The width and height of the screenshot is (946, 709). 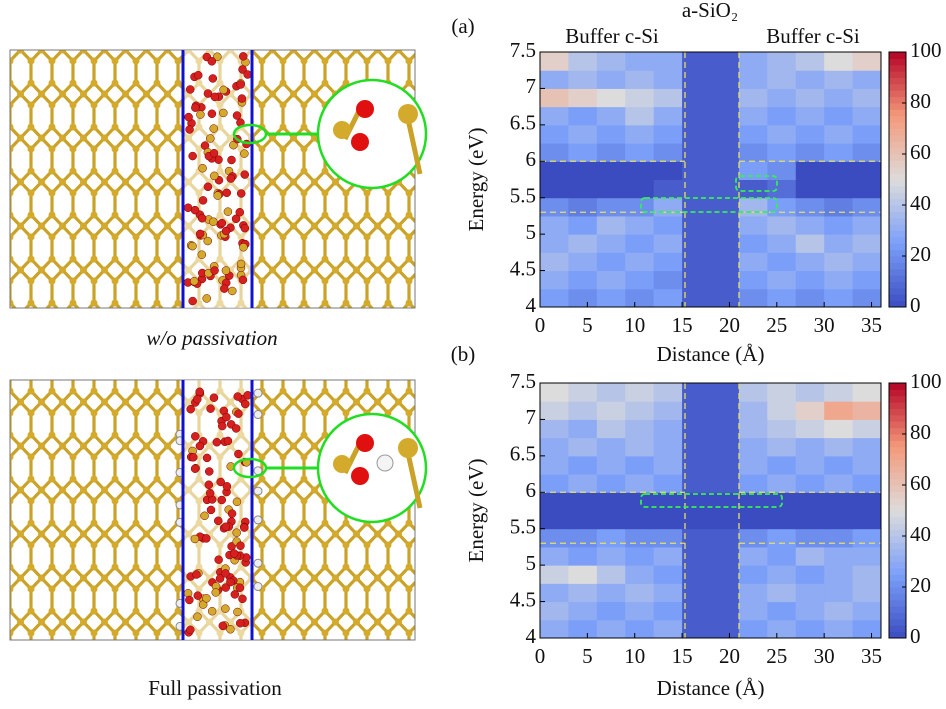 What do you see at coordinates (531, 636) in the screenshot?
I see `y-tick-label: 4` at bounding box center [531, 636].